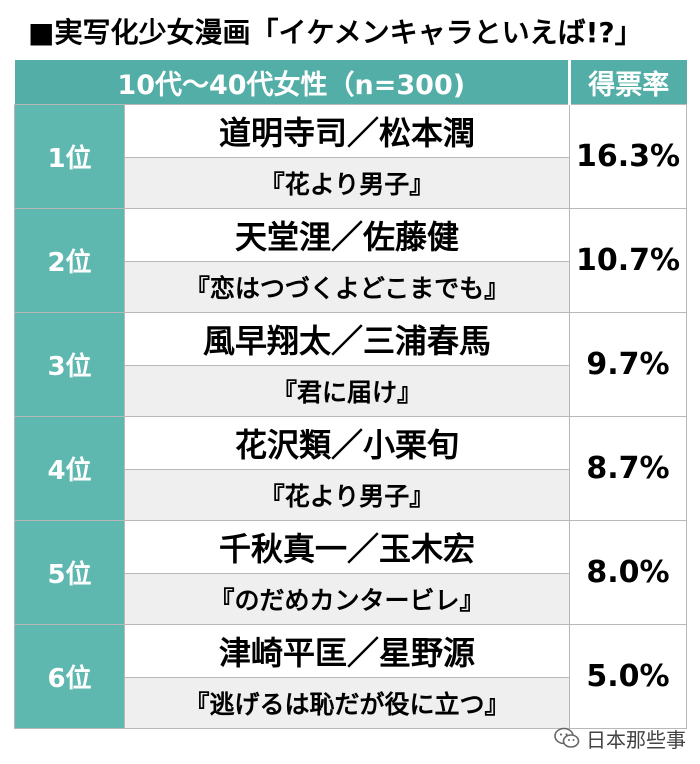  Describe the element at coordinates (628, 572) in the screenshot. I see `vote-share: 8.0%` at that location.